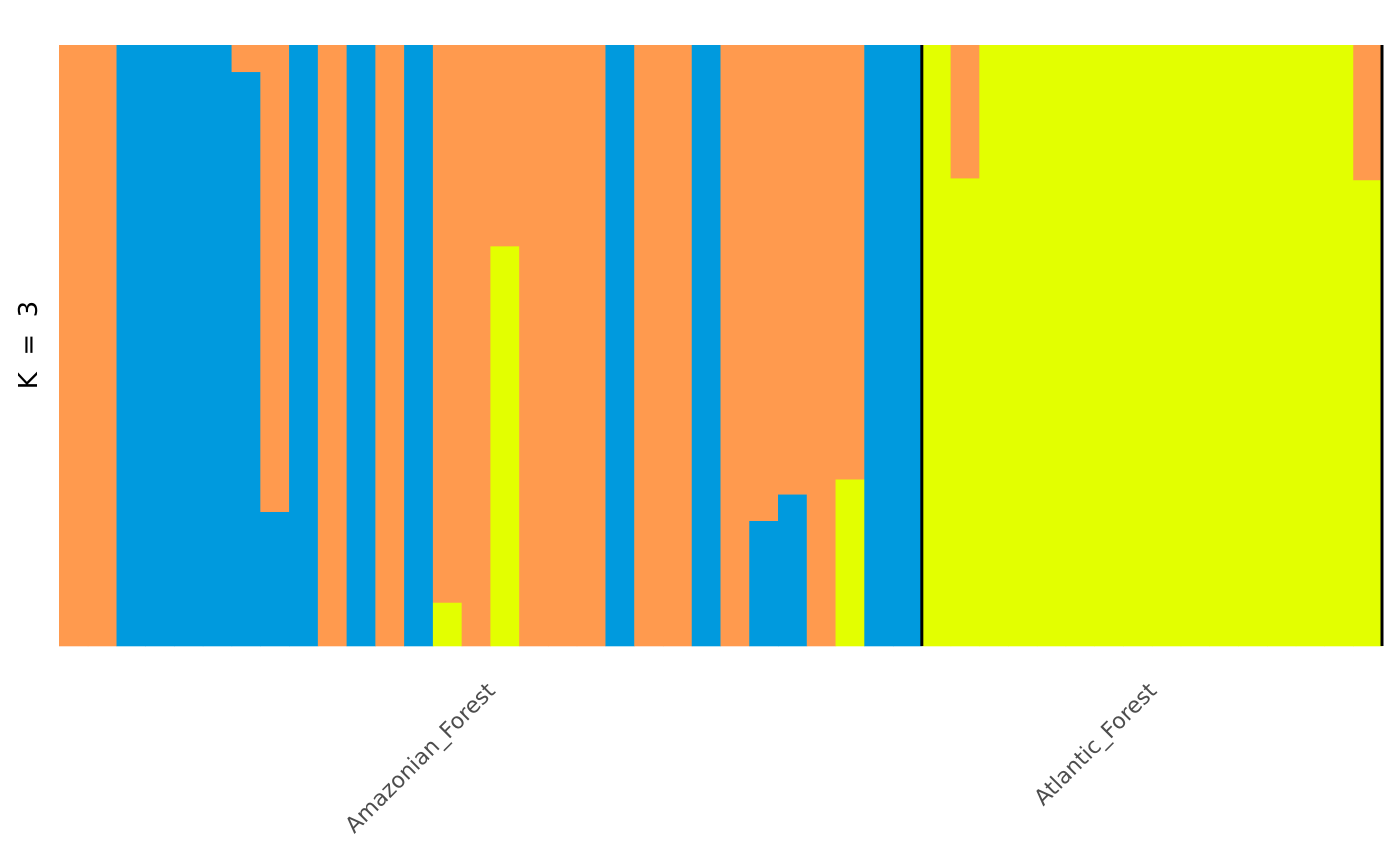 Image resolution: width=1400 pixels, height=865 pixels. What do you see at coordinates (735, 346) in the screenshot?
I see `bar-segment-24-cluster2` at bounding box center [735, 346].